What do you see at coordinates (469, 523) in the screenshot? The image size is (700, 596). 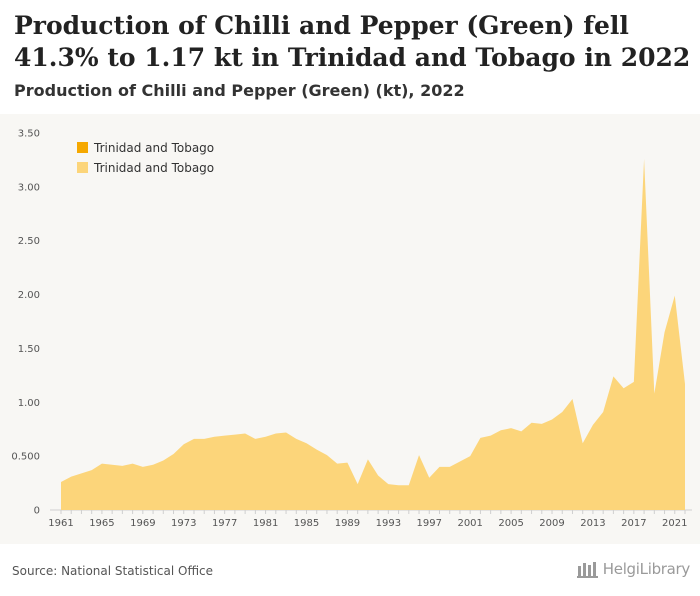 I see `x-tick-label: 2001` at bounding box center [469, 523].